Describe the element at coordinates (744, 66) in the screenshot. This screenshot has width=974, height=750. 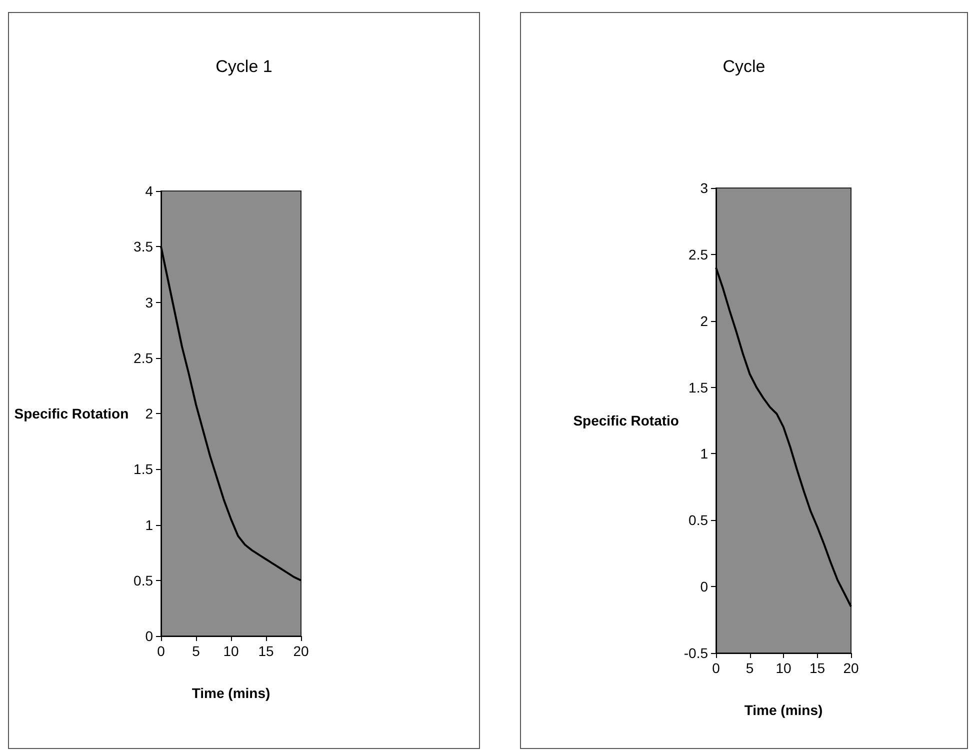
I see `chart-title: Cycle` at that location.